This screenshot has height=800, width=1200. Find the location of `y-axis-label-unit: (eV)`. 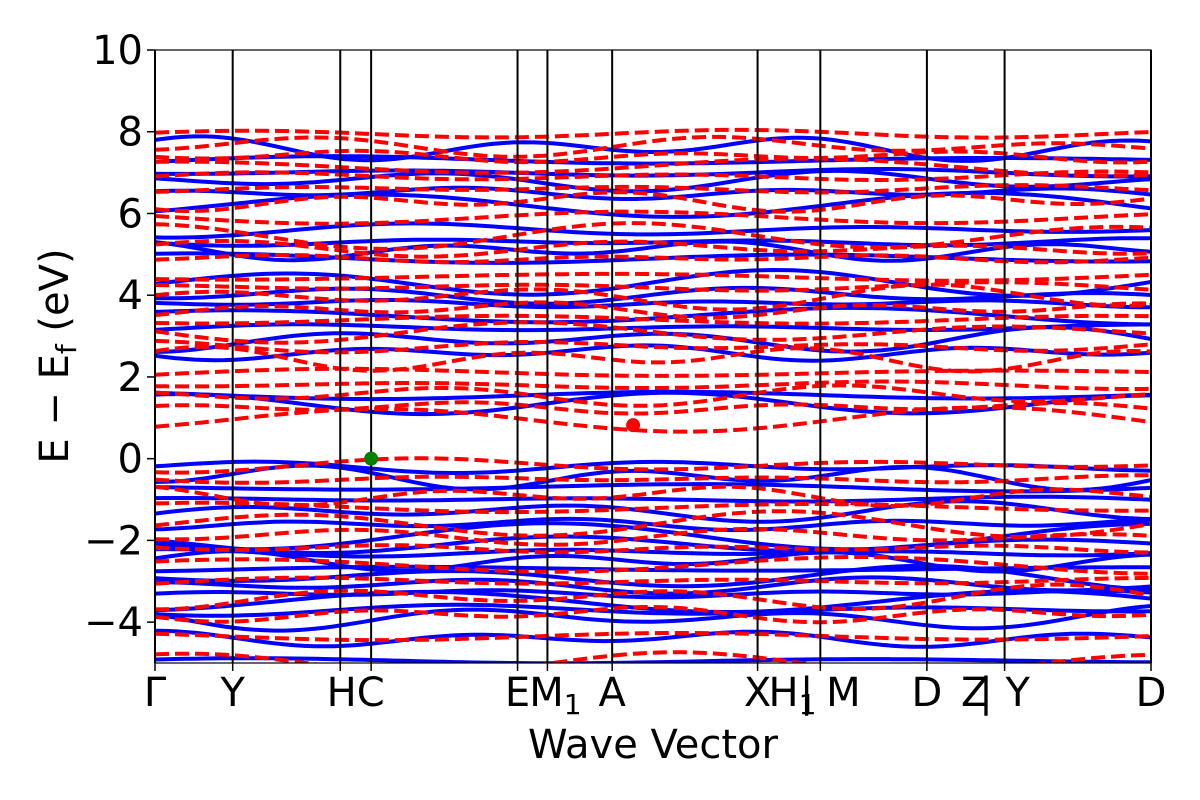

y-axis-label-unit: (eV) is located at coordinates (55, 296).